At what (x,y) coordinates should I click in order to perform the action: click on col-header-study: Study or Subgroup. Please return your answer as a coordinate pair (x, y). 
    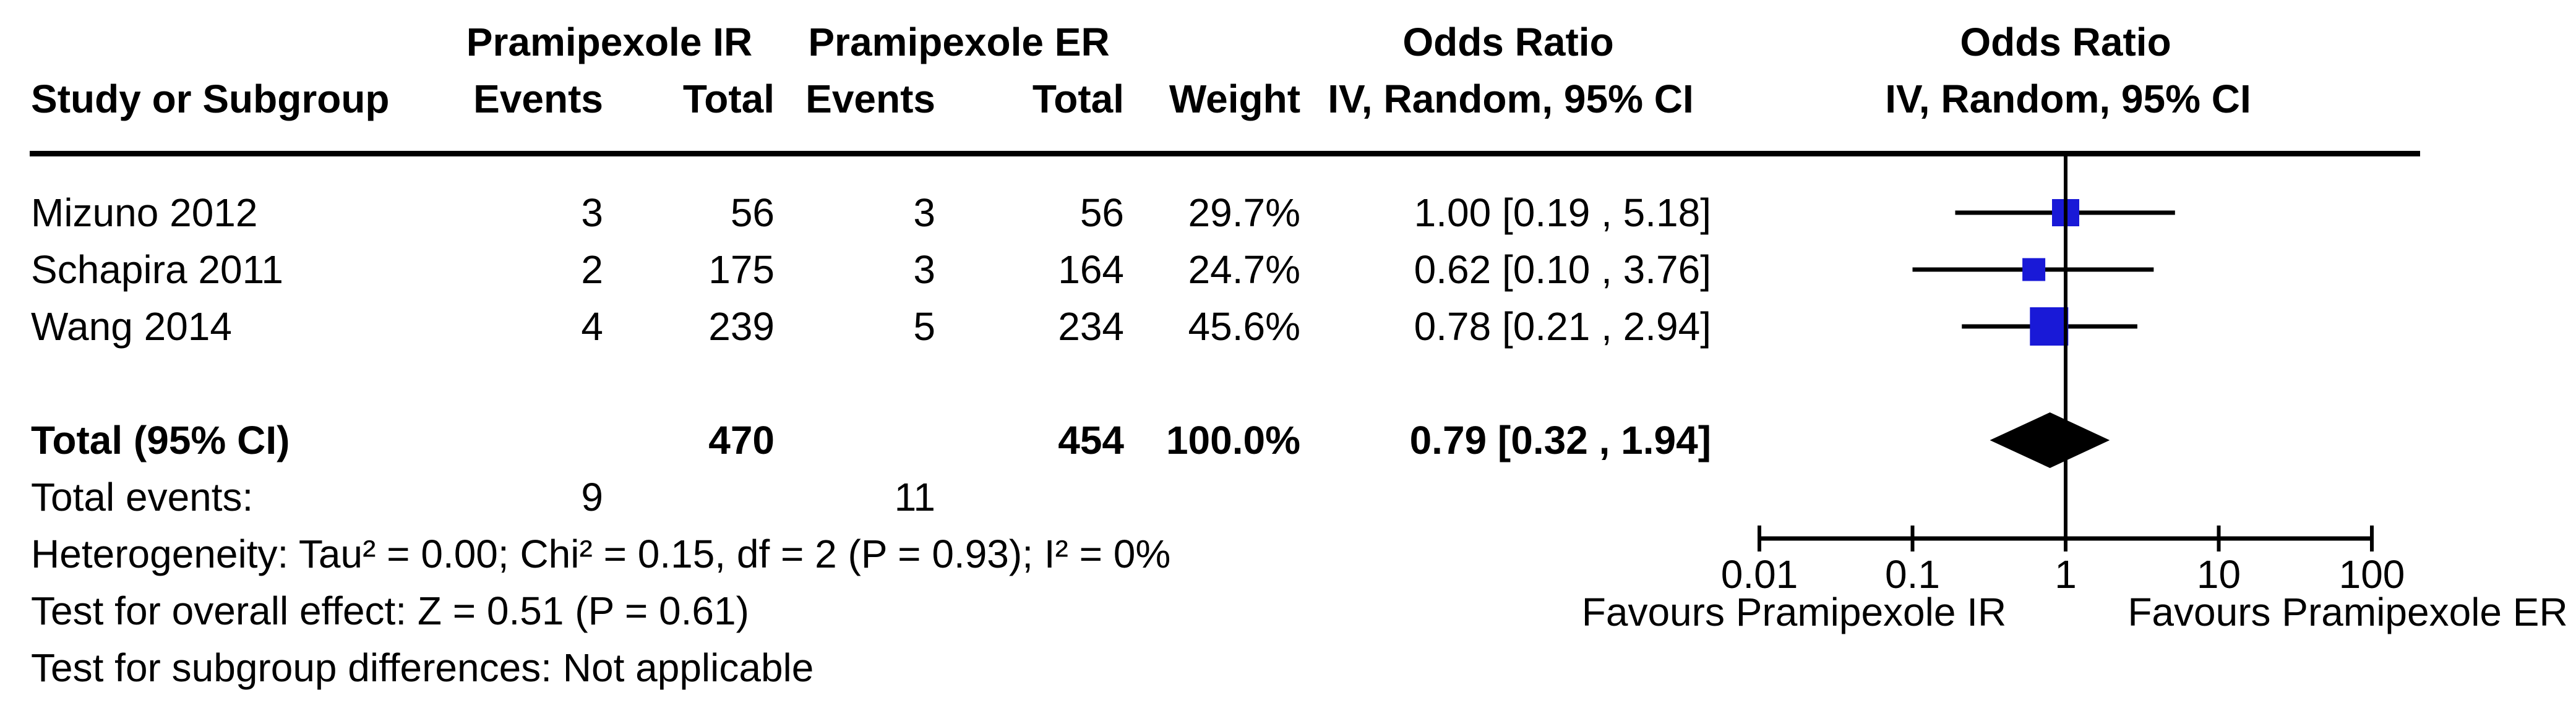
    Looking at the image, I should click on (210, 99).